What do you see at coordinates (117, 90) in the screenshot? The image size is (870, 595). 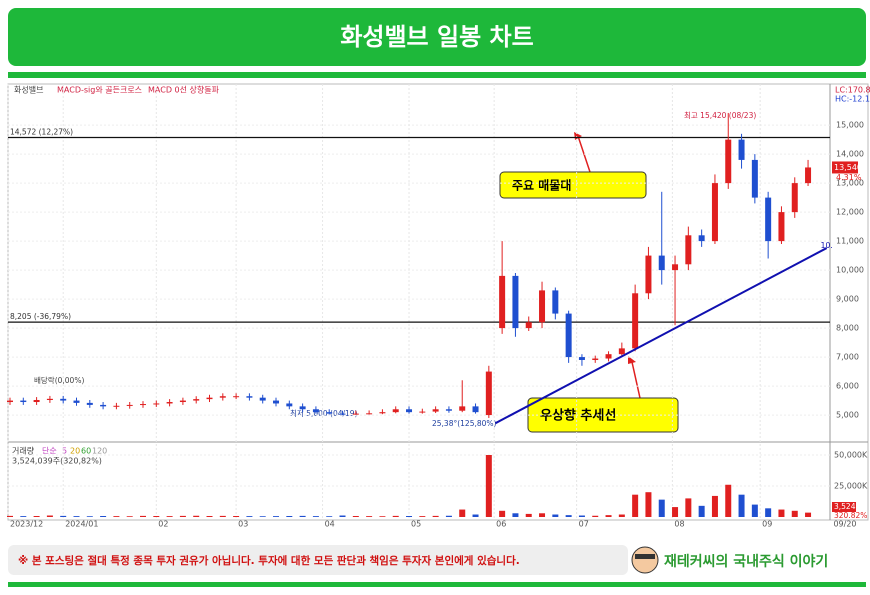 I see `legend: 화성밸브 MACD-sig와 골든크로스 MACD 0선 상향돌파` at bounding box center [117, 90].